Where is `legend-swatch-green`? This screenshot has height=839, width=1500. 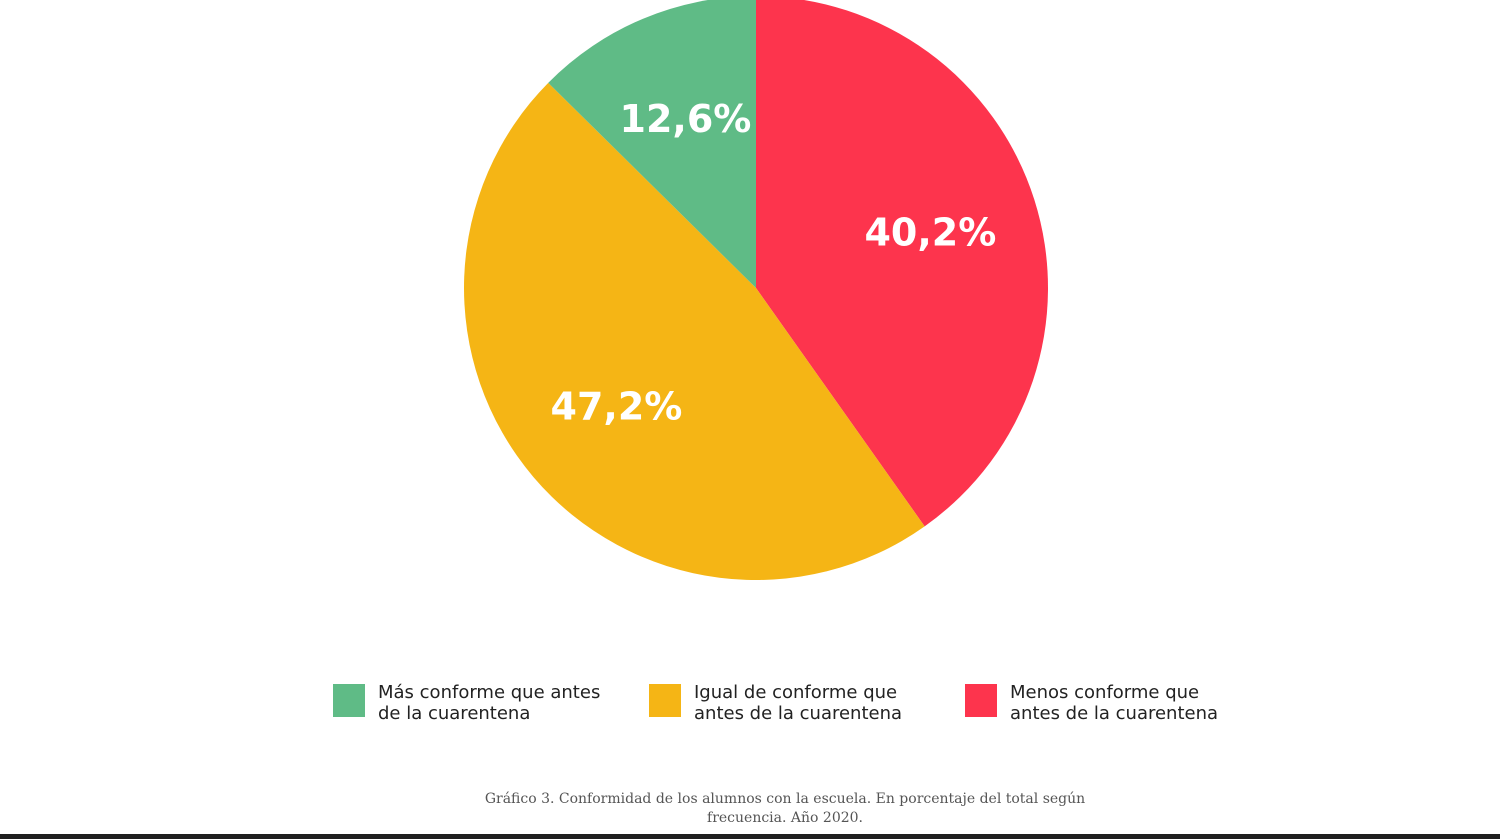 legend-swatch-green is located at coordinates (349, 700).